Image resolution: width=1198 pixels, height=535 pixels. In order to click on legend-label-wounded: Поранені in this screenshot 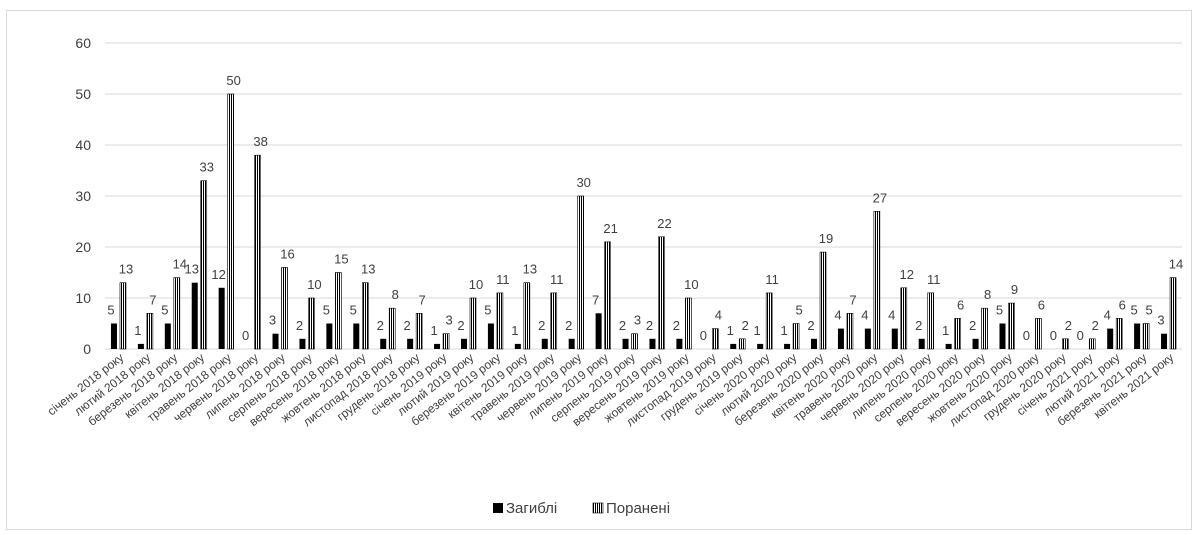, I will do `click(638, 508)`.